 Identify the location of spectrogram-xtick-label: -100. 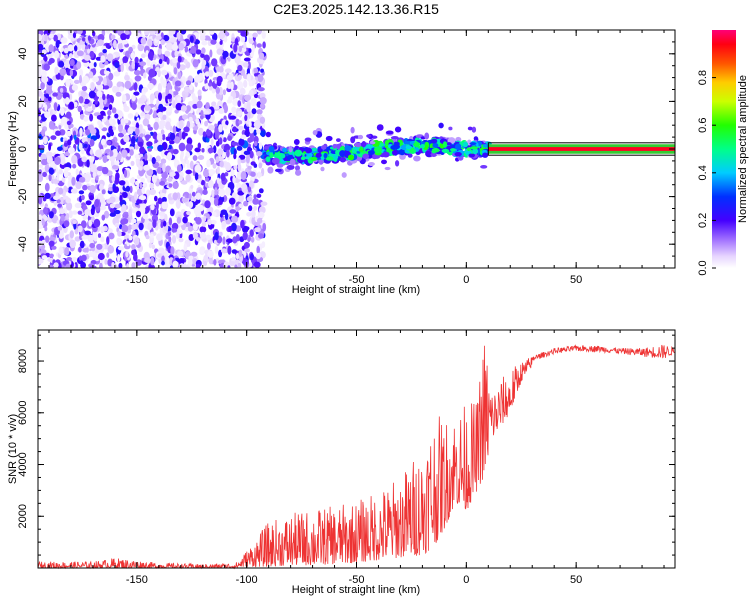
(247, 280).